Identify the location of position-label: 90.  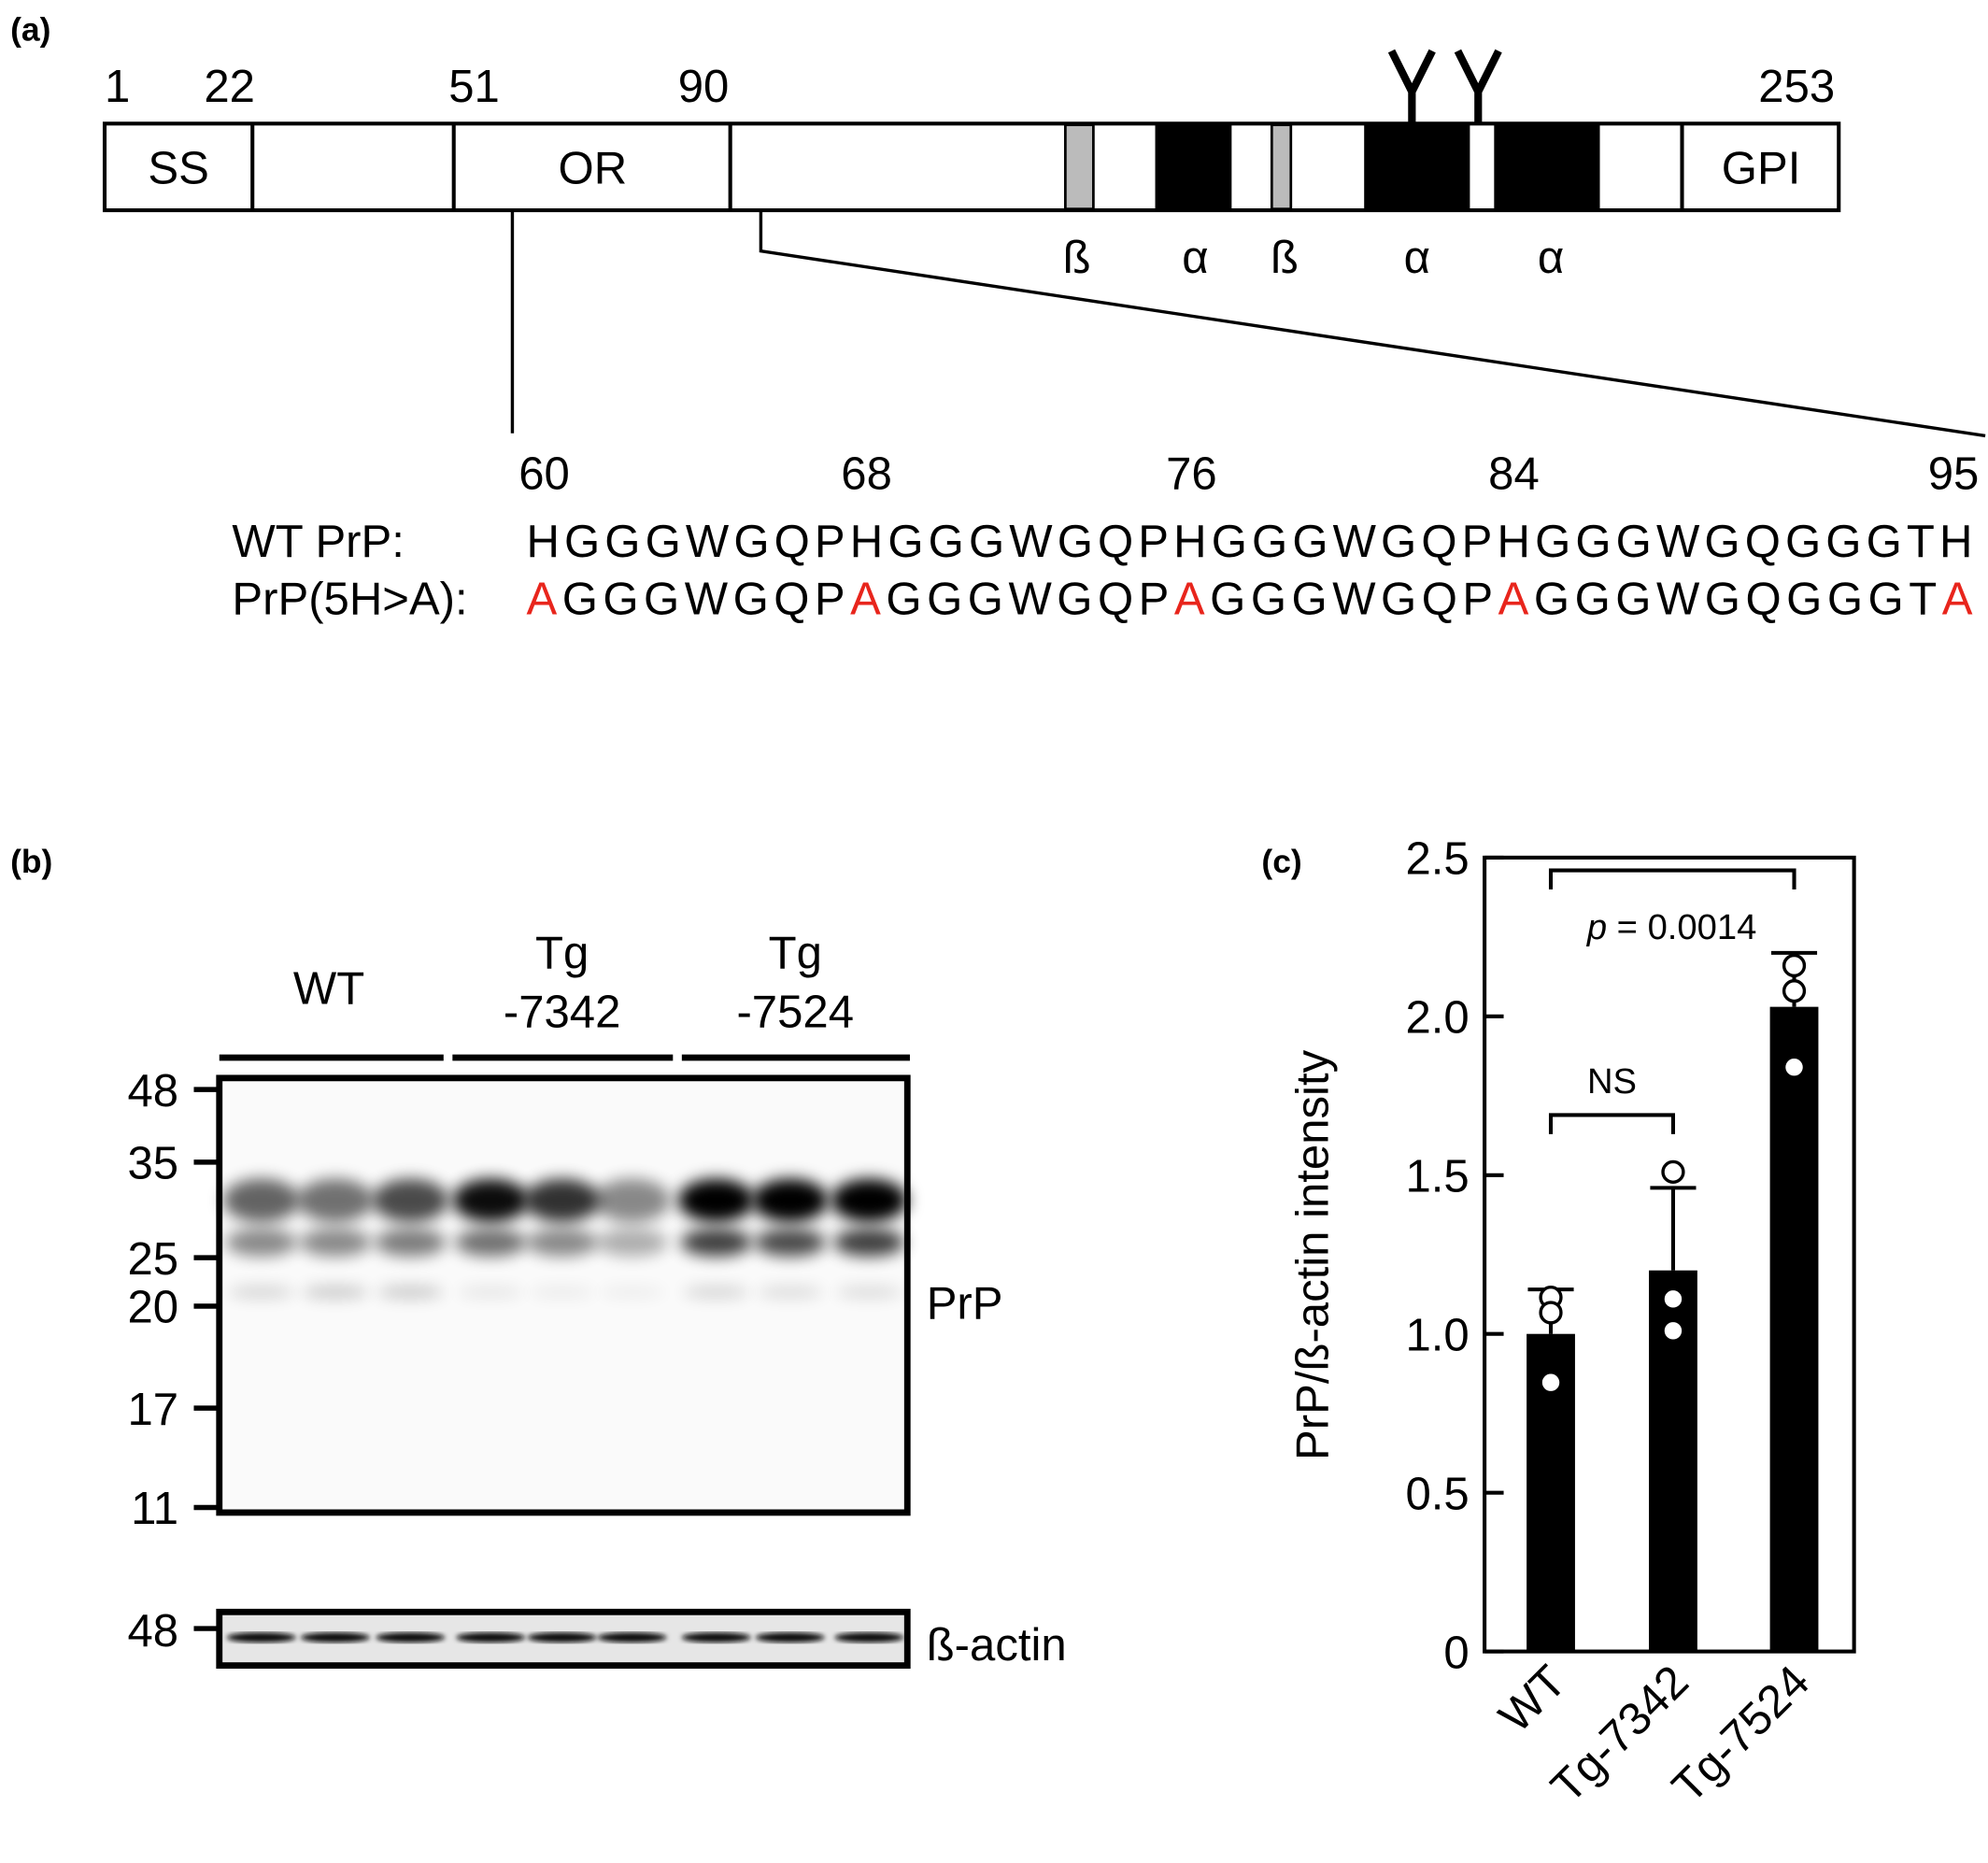
(704, 87).